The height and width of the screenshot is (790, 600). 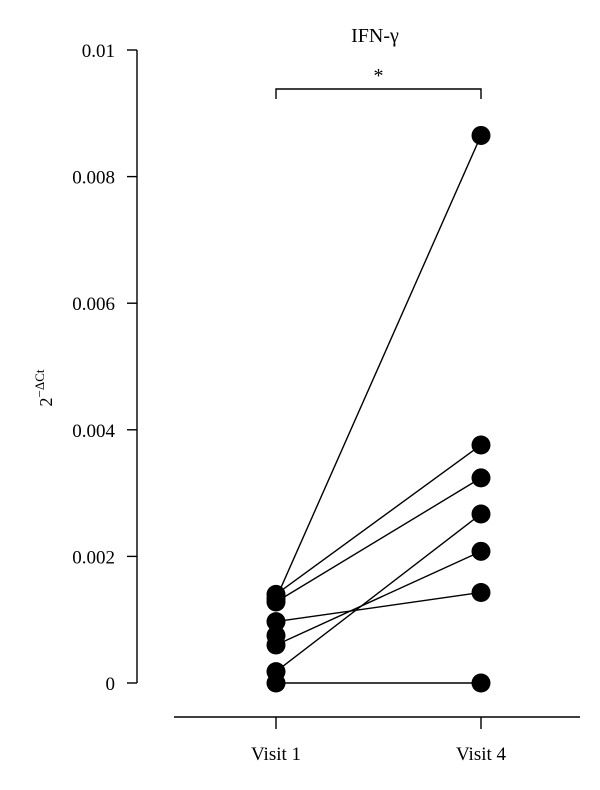 I want to click on y-tick-label: 0, so click(x=111, y=684).